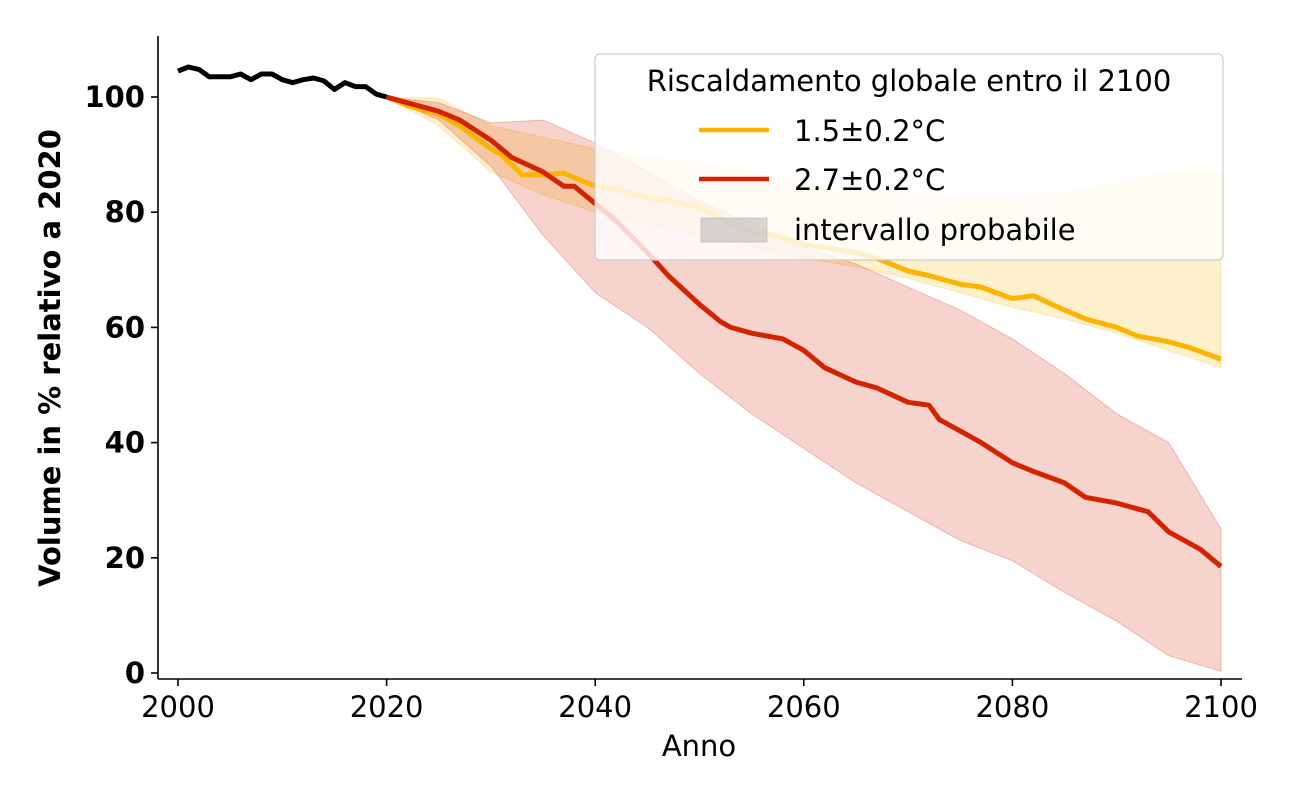 The width and height of the screenshot is (1300, 800). I want to click on legend-box, so click(909, 157).